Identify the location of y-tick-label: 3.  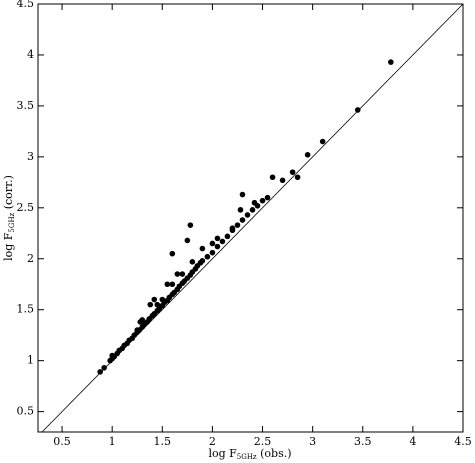
(30, 156).